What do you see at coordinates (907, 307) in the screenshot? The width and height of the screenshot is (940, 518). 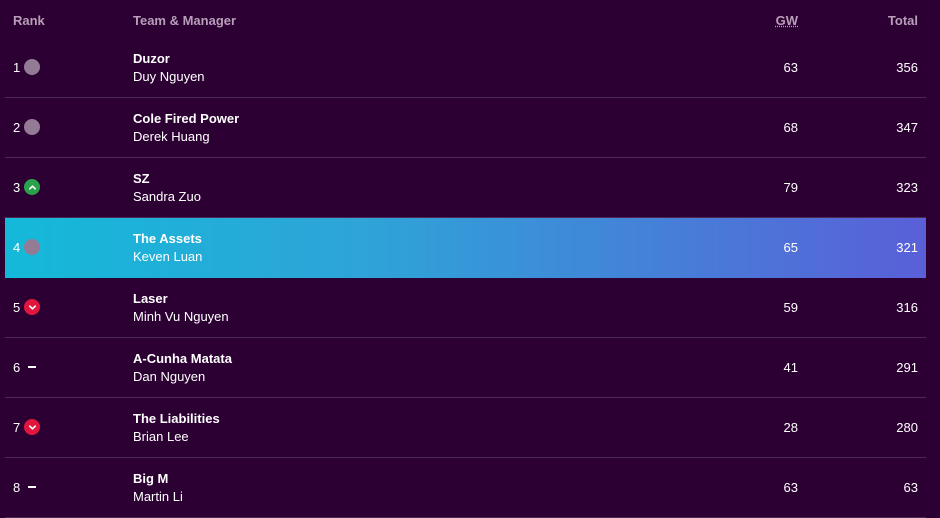 I see `total-points: 316` at bounding box center [907, 307].